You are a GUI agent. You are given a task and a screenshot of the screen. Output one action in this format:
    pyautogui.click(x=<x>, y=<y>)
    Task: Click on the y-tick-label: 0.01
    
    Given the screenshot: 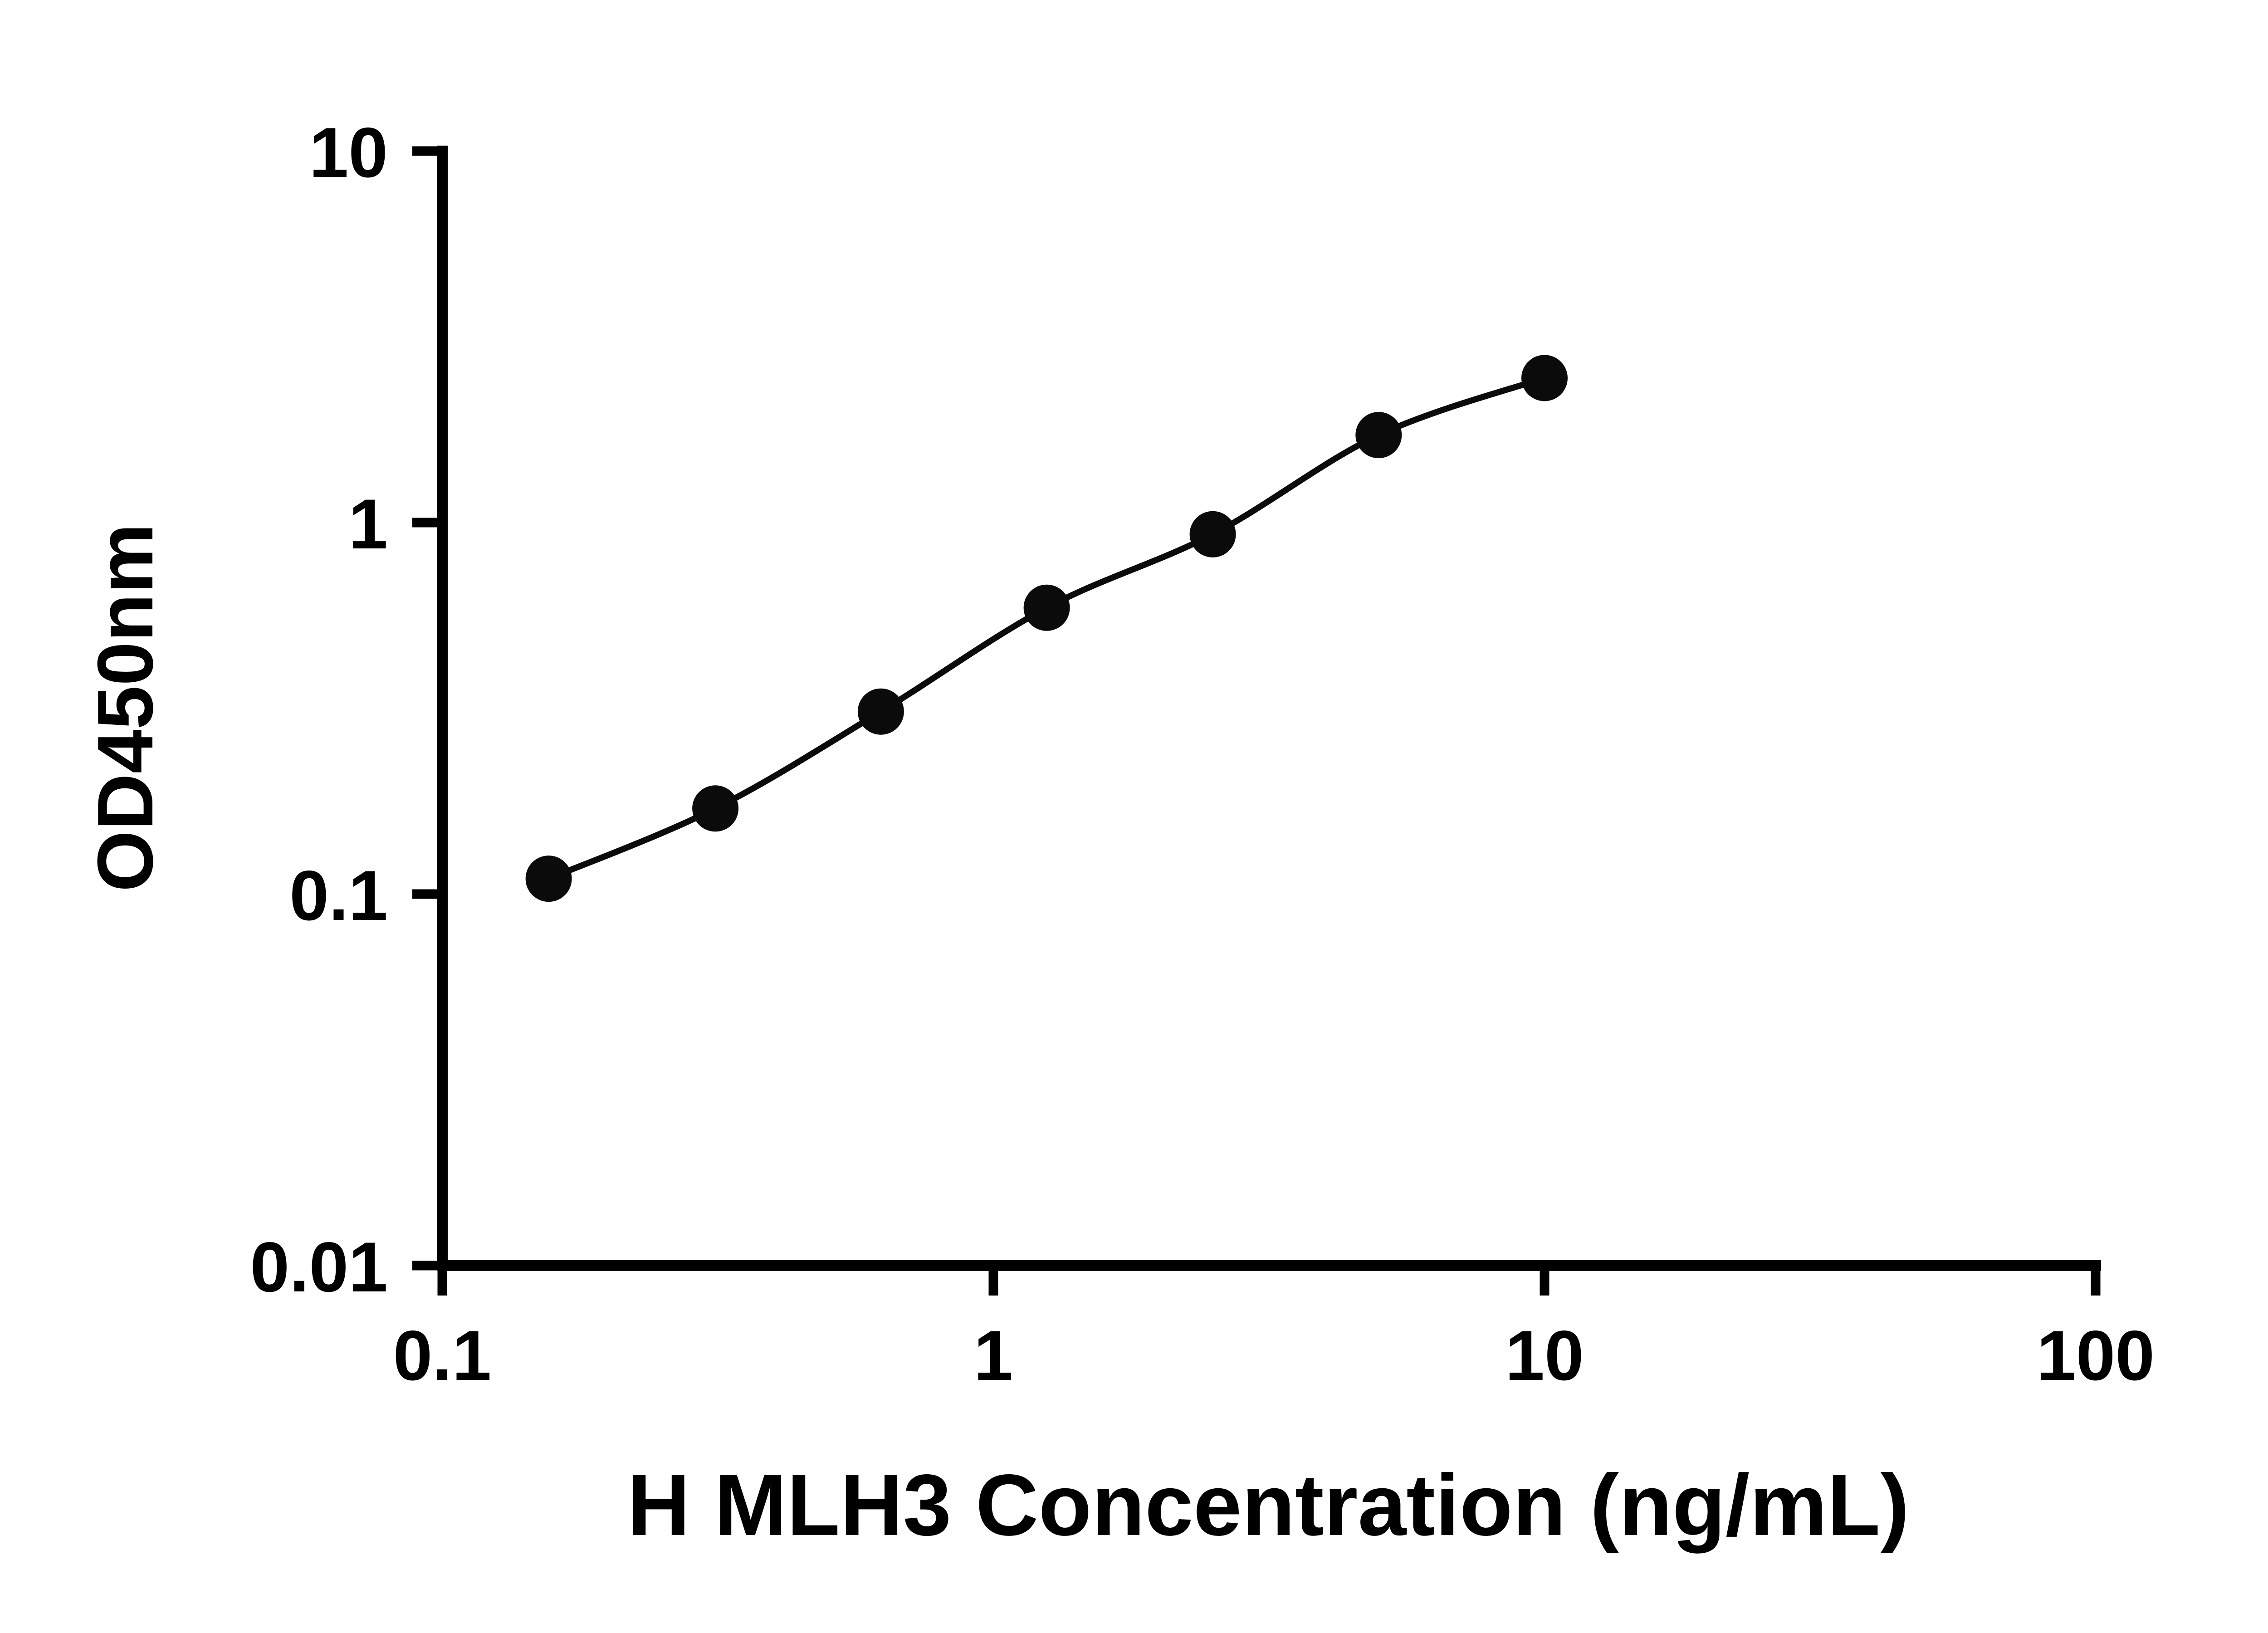 What is the action you would take?
    pyautogui.click(x=319, y=1267)
    